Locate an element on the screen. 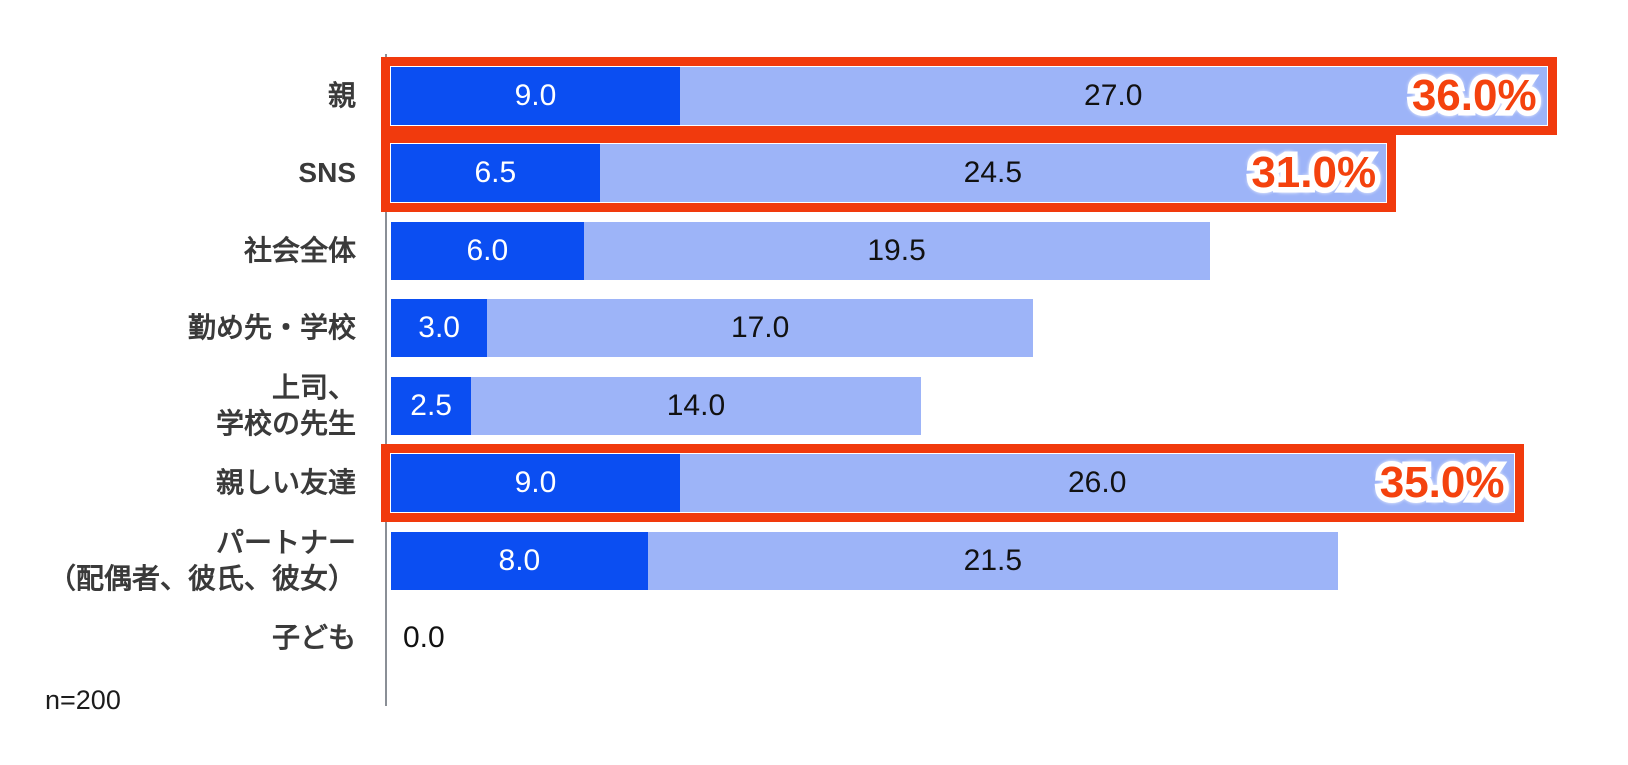  segment-value: 26.0 is located at coordinates (1097, 483).